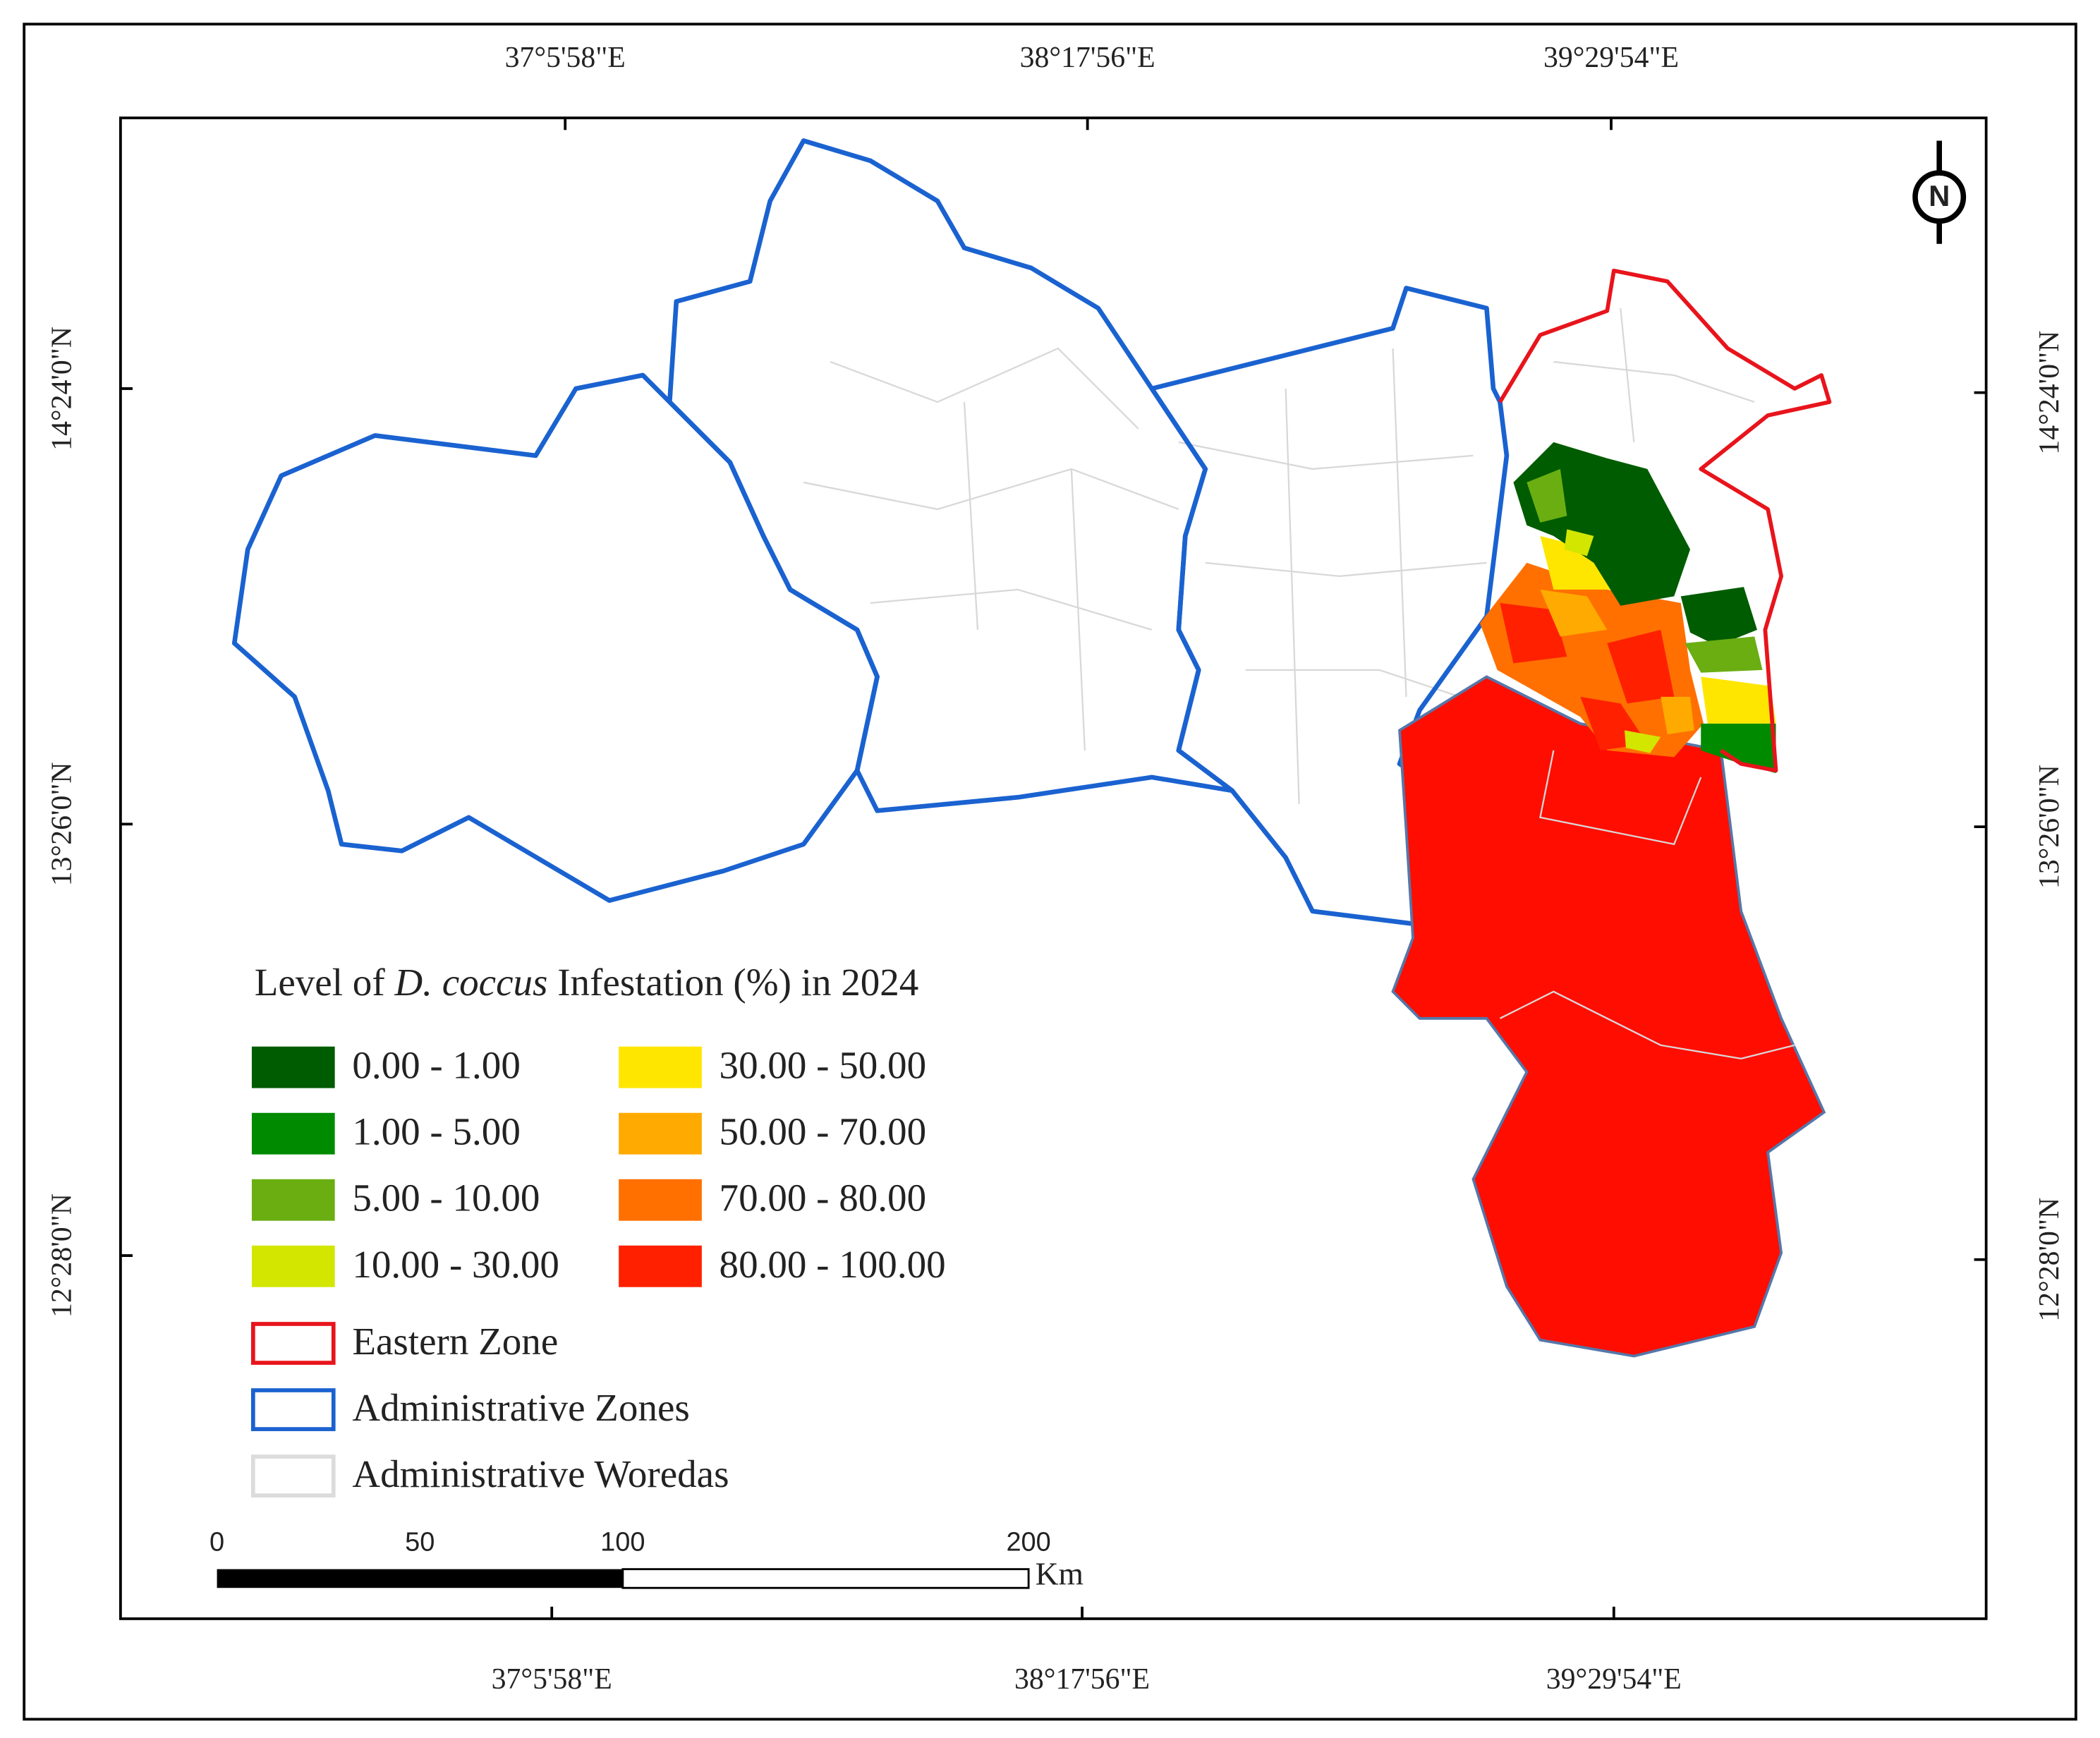 This screenshot has height=1738, width=2100. I want to click on scale-label: 0, so click(217, 1542).